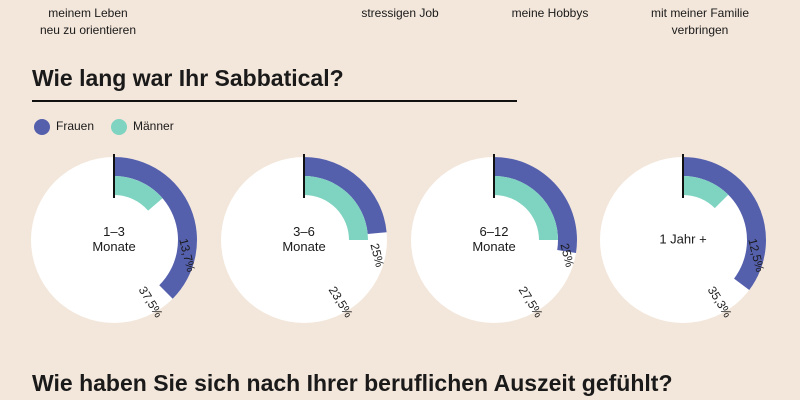 Image resolution: width=800 pixels, height=400 pixels. I want to click on donut-center-label: 1 Jahr +, so click(682, 238).